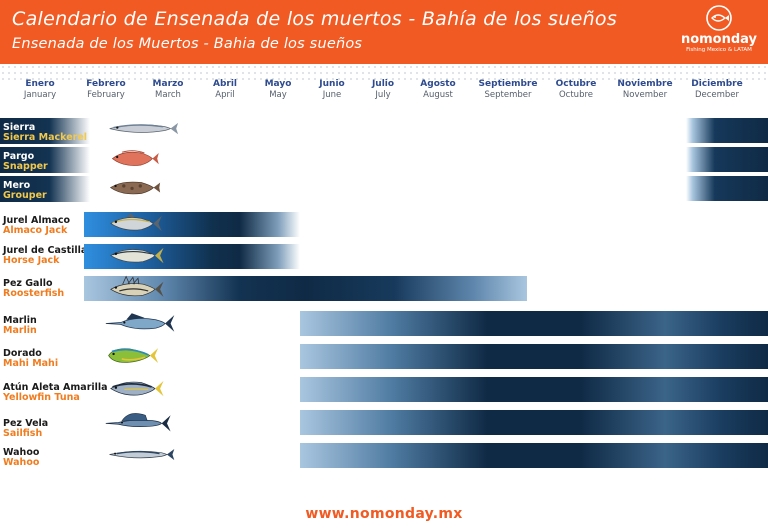 The width and height of the screenshot is (768, 532). Describe the element at coordinates (22, 353) in the screenshot. I see `species-name-es: Dorado` at that location.